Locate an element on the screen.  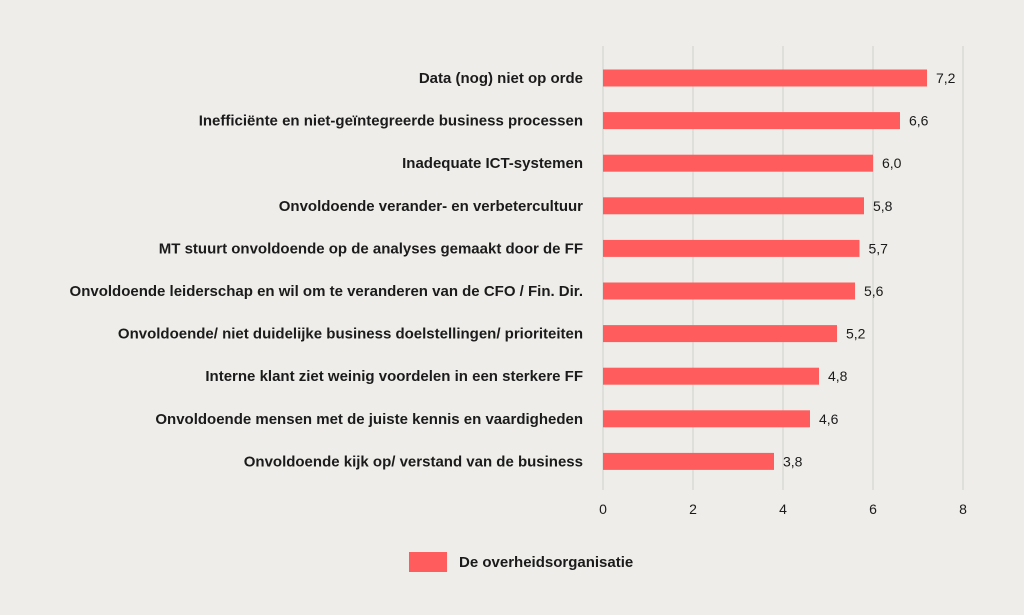
legend-label: De overheidsorganisatie is located at coordinates (546, 562).